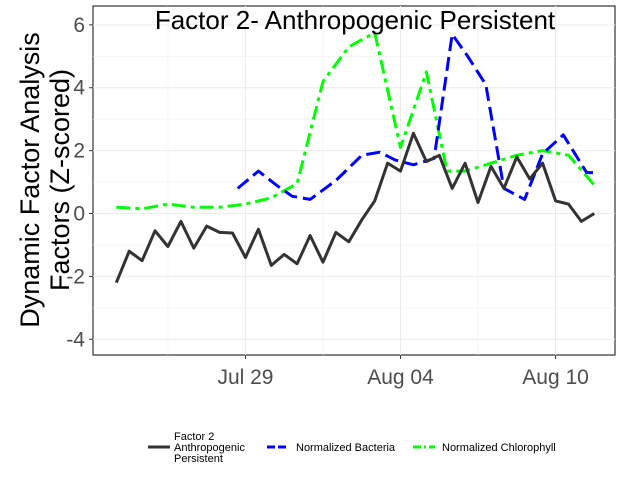 The width and height of the screenshot is (624, 480). What do you see at coordinates (499, 448) in the screenshot?
I see `legend-label-2: Normalized Chlorophyll` at bounding box center [499, 448].